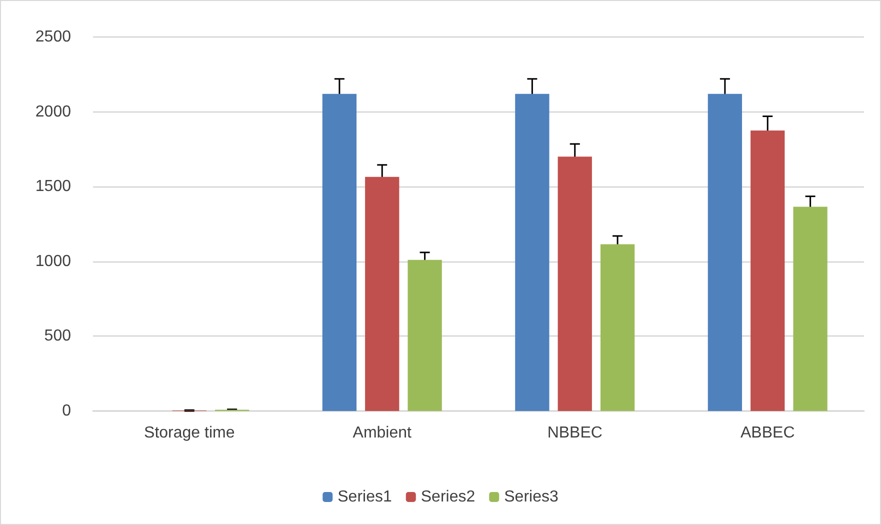 The height and width of the screenshot is (525, 881). Describe the element at coordinates (574, 433) in the screenshot. I see `x-tick-label: NBBEC` at that location.